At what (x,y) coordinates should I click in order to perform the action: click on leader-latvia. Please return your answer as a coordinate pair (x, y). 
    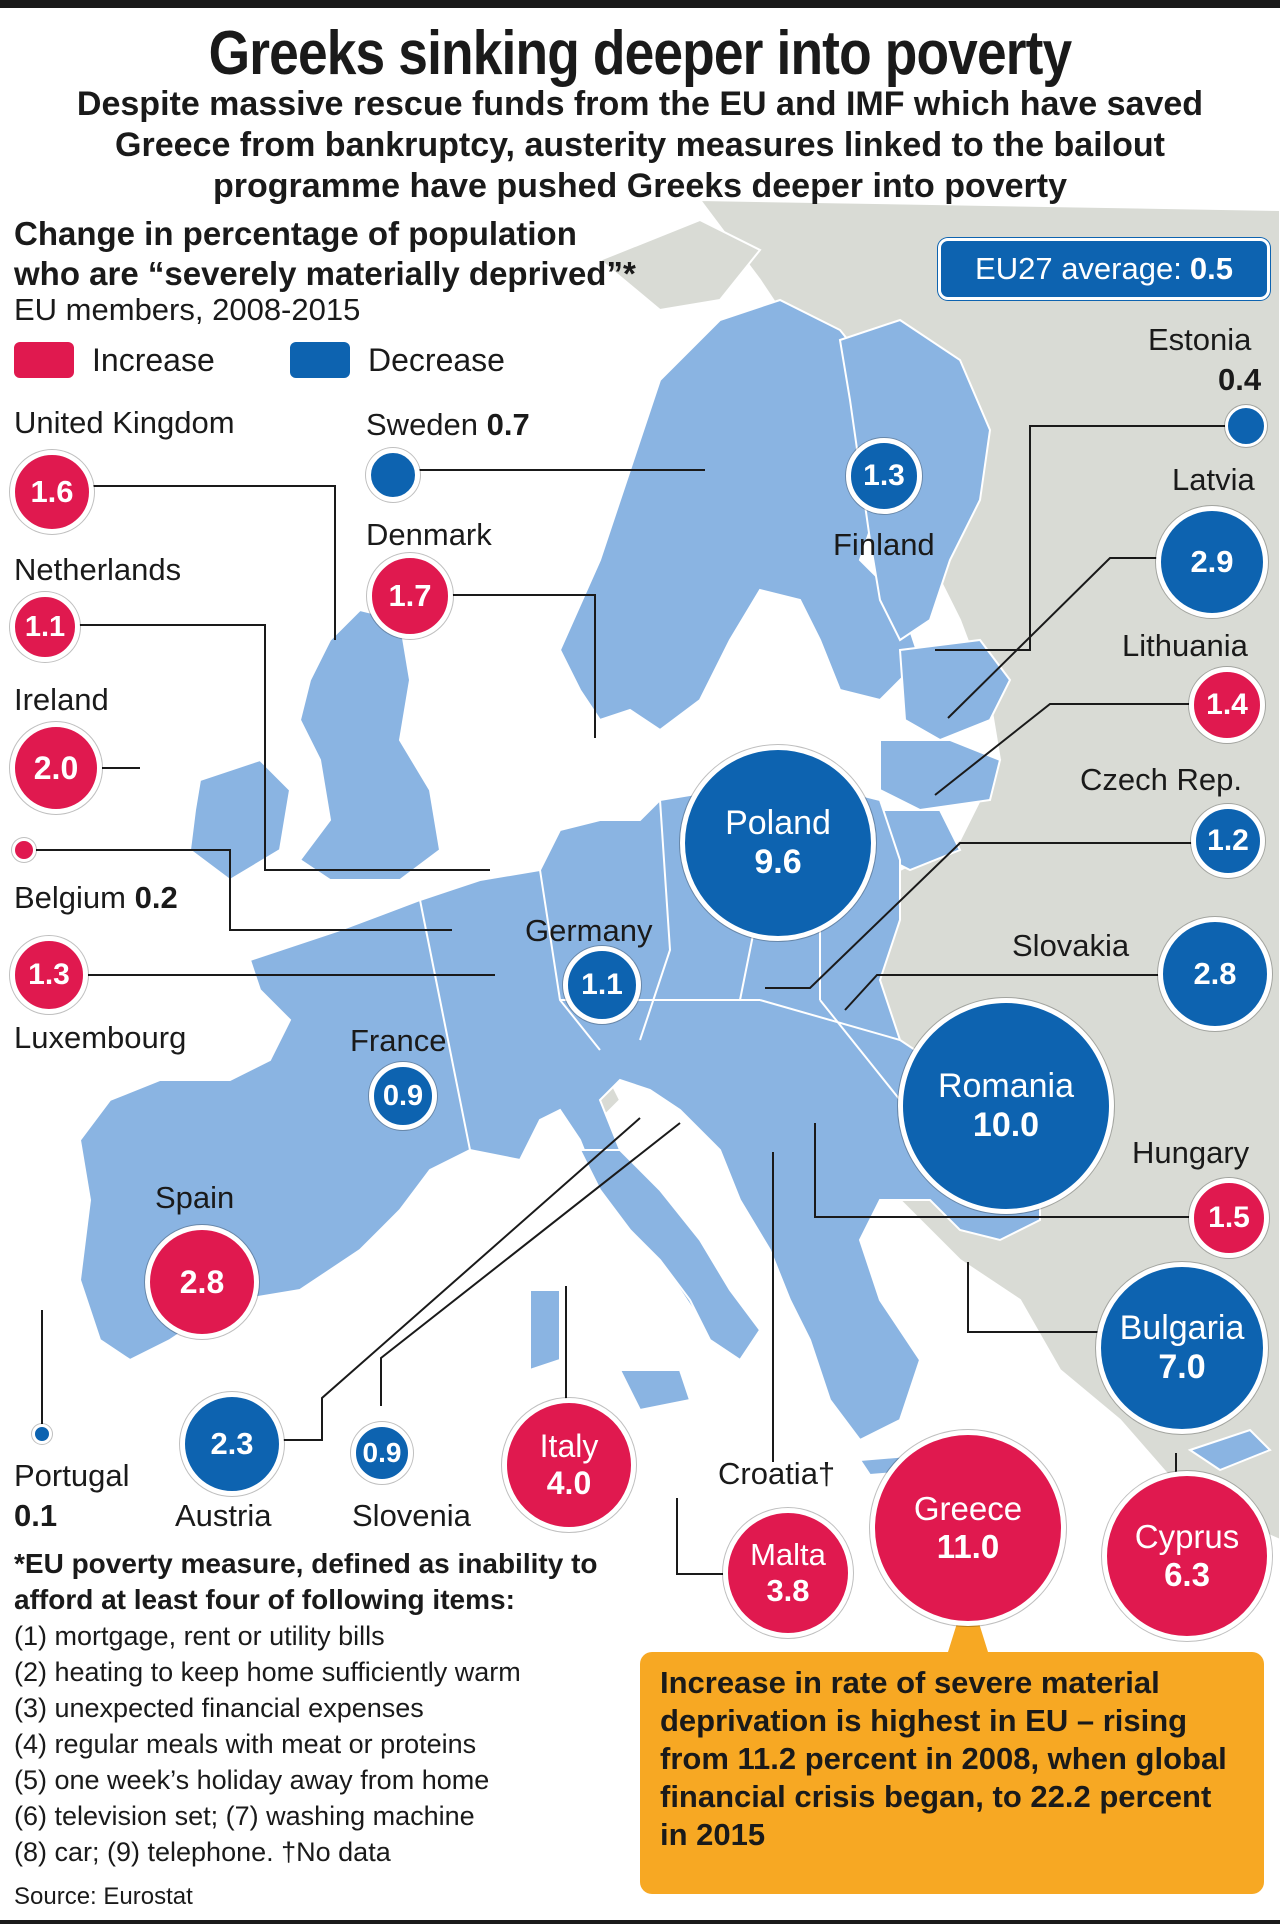
    Looking at the image, I should click on (1053, 638).